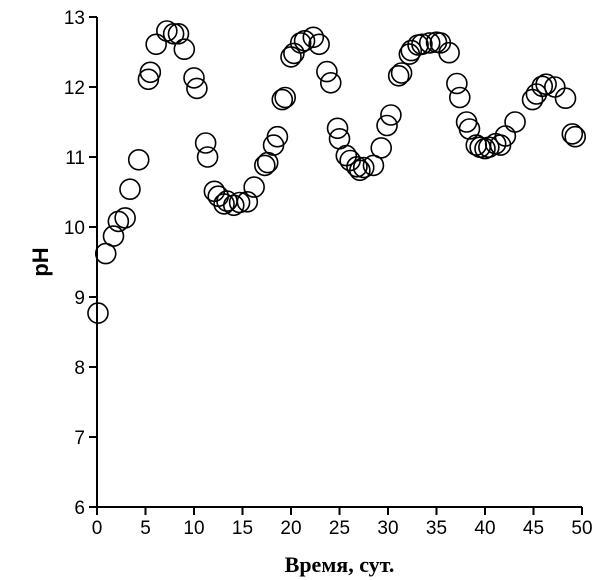  Describe the element at coordinates (74, 228) in the screenshot. I see `y-tick-label: 10` at that location.